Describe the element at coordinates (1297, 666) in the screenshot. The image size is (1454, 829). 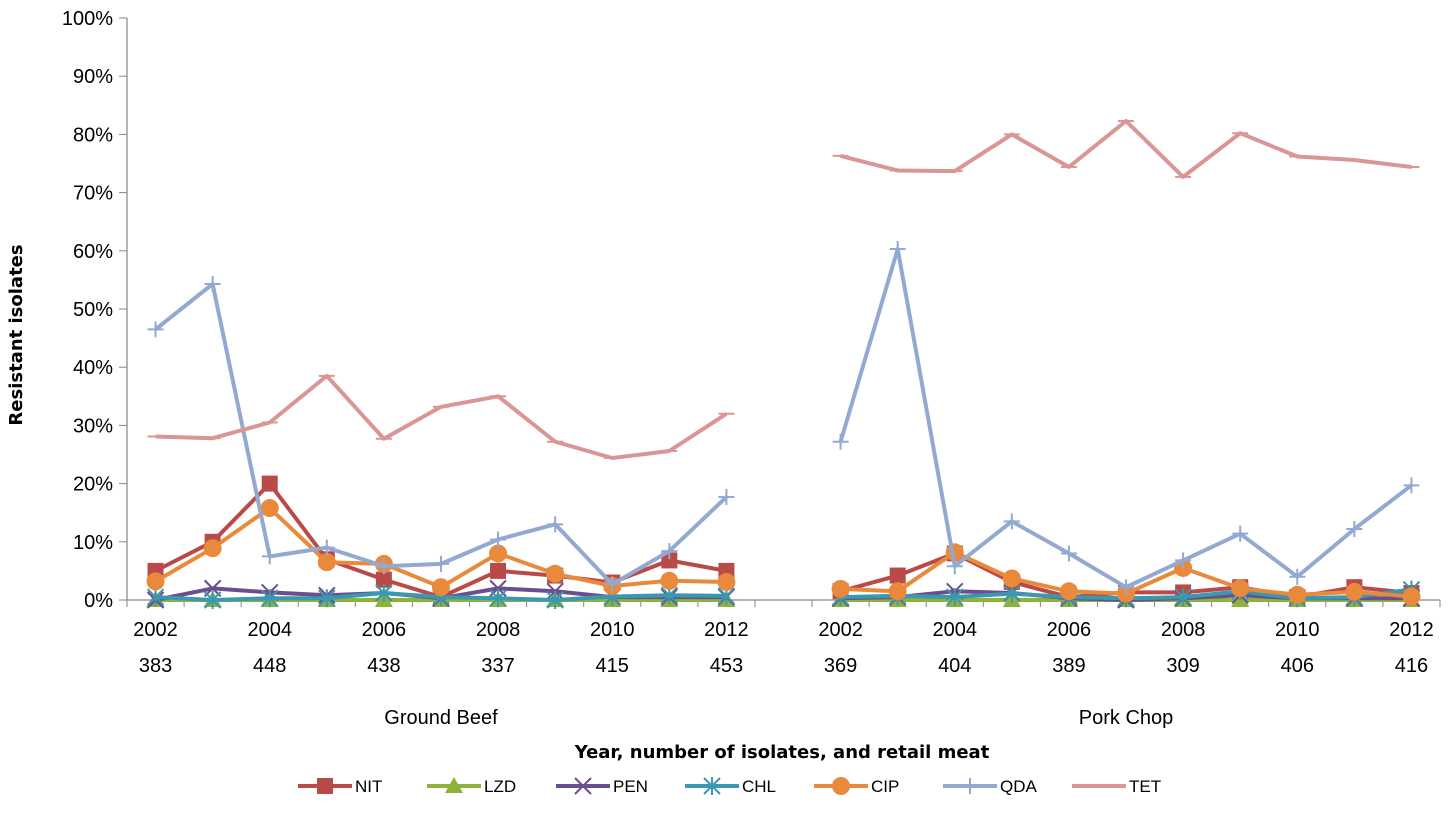
I see `x-tick-label-count: 406` at that location.